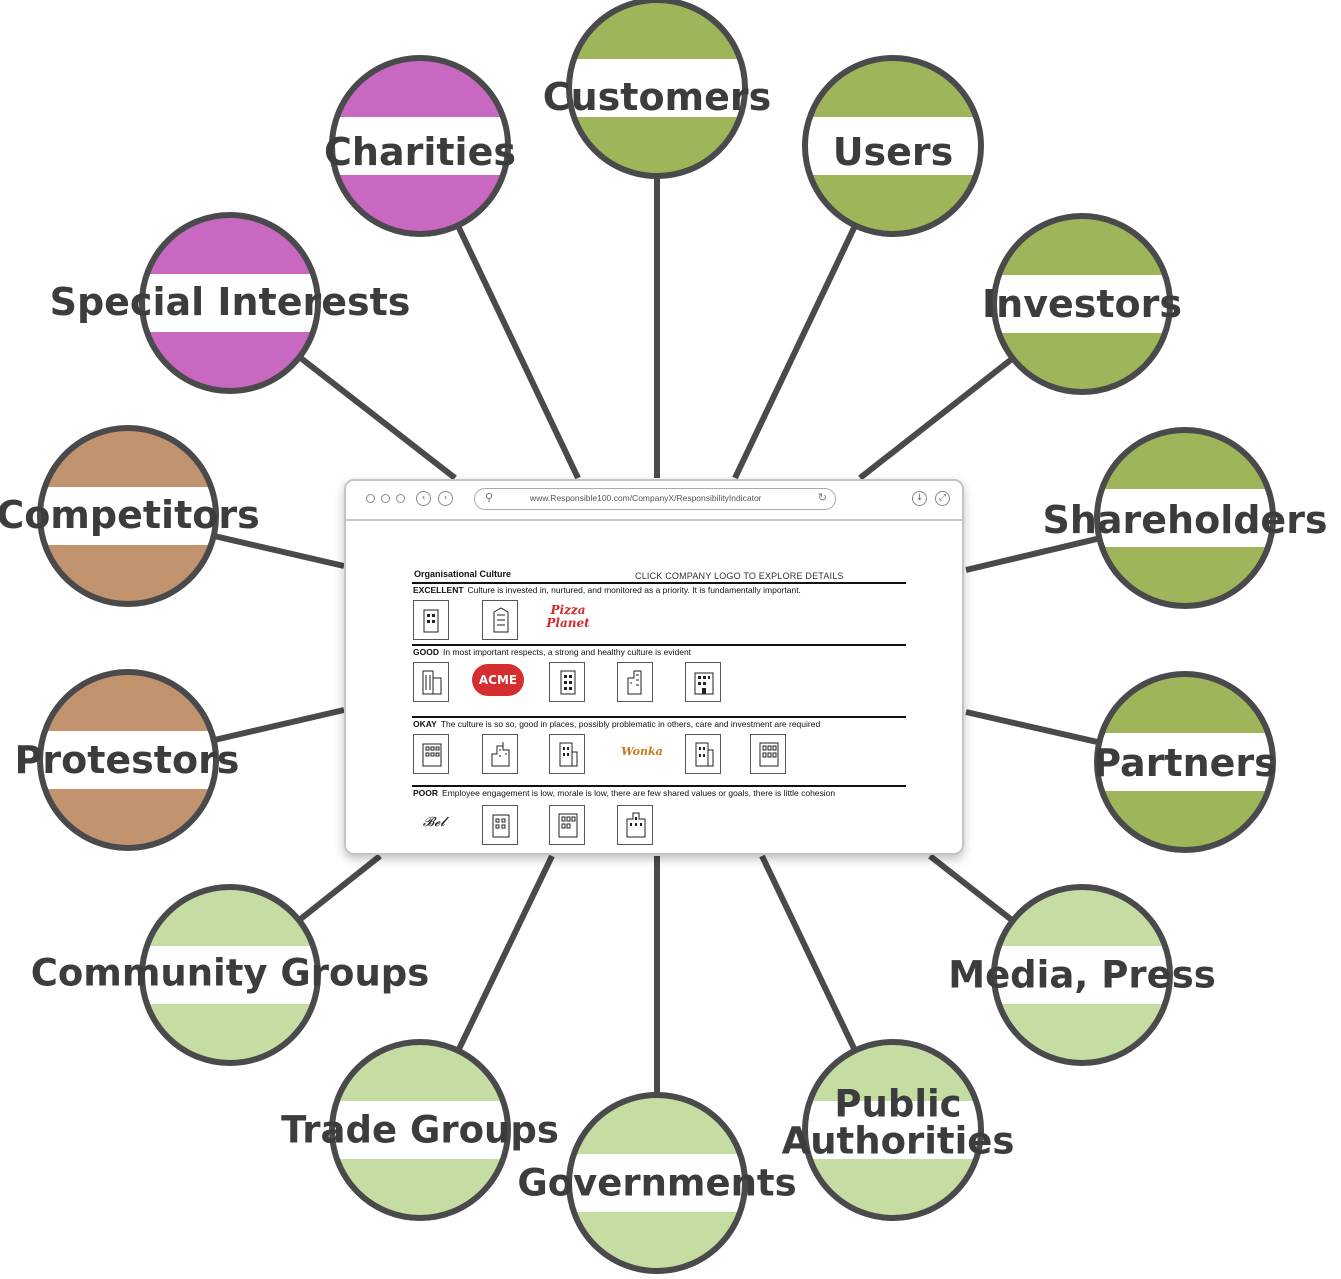 The height and width of the screenshot is (1279, 1341). I want to click on stakeholder-node: Public Authorities, so click(898, 1130).